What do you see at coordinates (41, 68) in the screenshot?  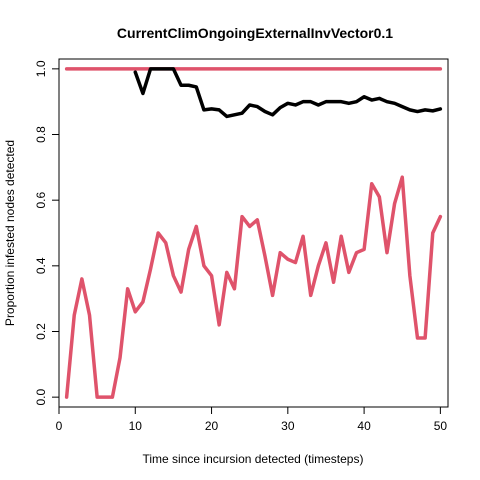 I see `y-tick-label: 1.0` at bounding box center [41, 68].